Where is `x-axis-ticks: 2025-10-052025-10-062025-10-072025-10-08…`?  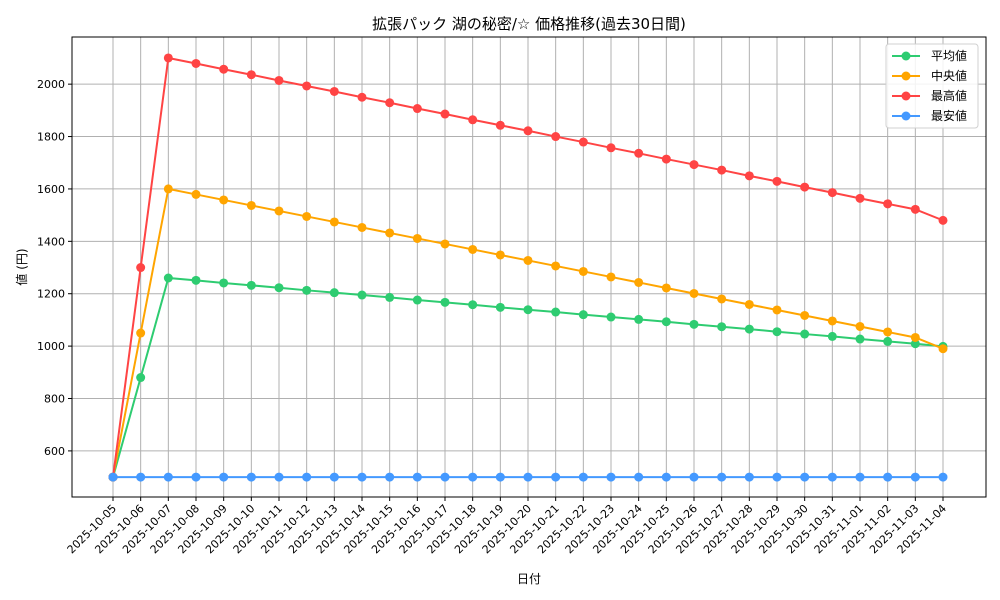 x-axis-ticks: 2025-10-052025-10-062025-10-072025-10-08… is located at coordinates (507, 526).